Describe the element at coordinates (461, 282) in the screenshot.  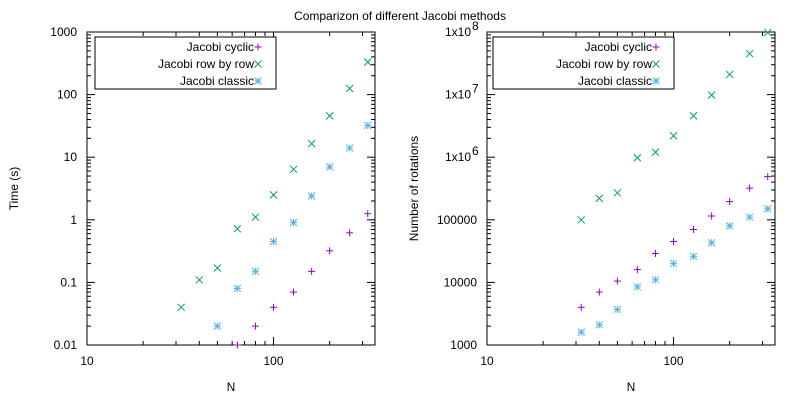
I see `y-tick-label: 10000` at that location.